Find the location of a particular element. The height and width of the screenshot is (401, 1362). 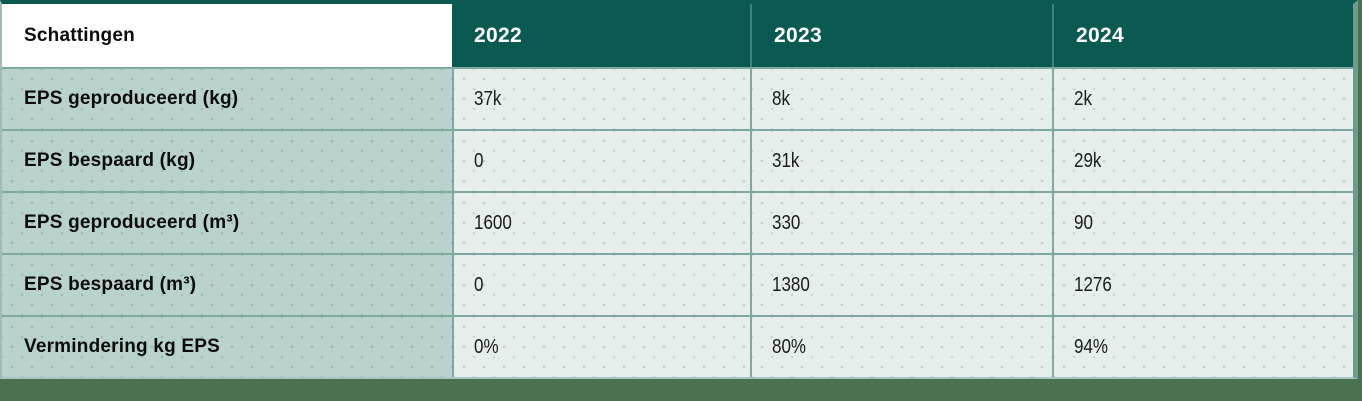

row-label: EPS bespaard (m³) is located at coordinates (227, 284).